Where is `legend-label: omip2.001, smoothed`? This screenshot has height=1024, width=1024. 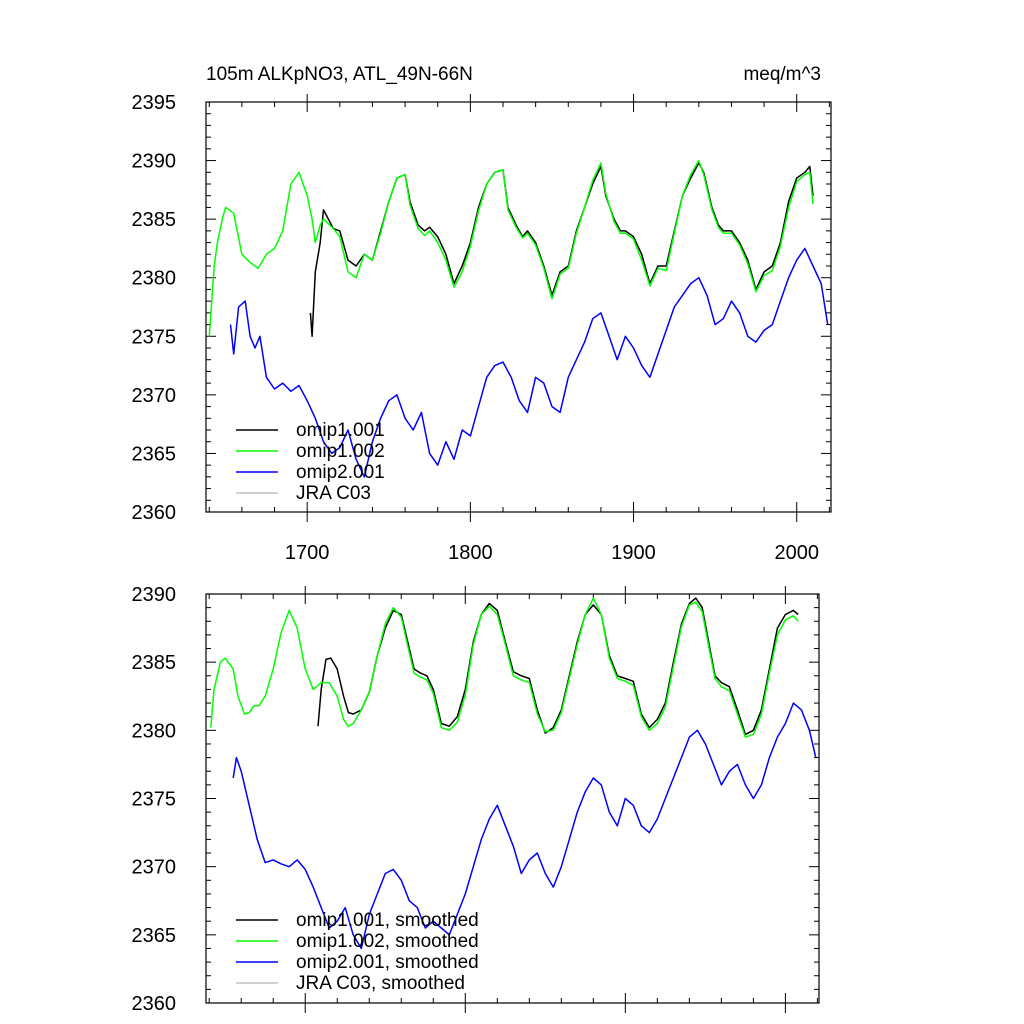 legend-label: omip2.001, smoothed is located at coordinates (387, 962).